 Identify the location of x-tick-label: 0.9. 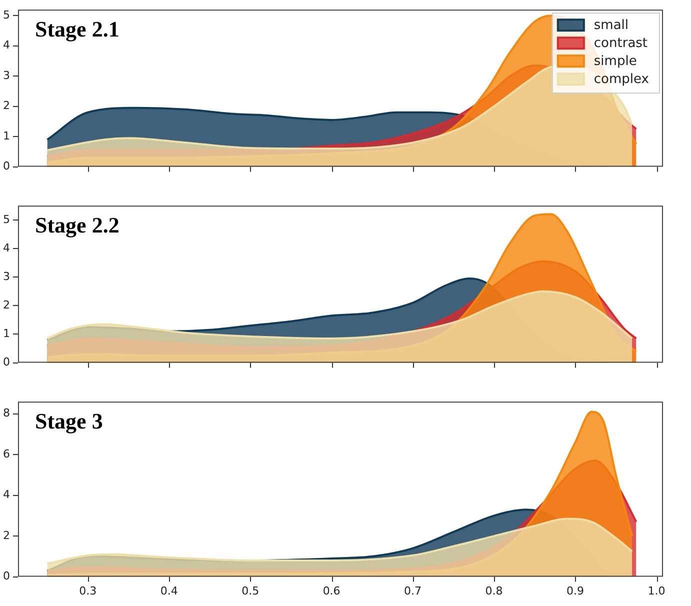
(575, 591).